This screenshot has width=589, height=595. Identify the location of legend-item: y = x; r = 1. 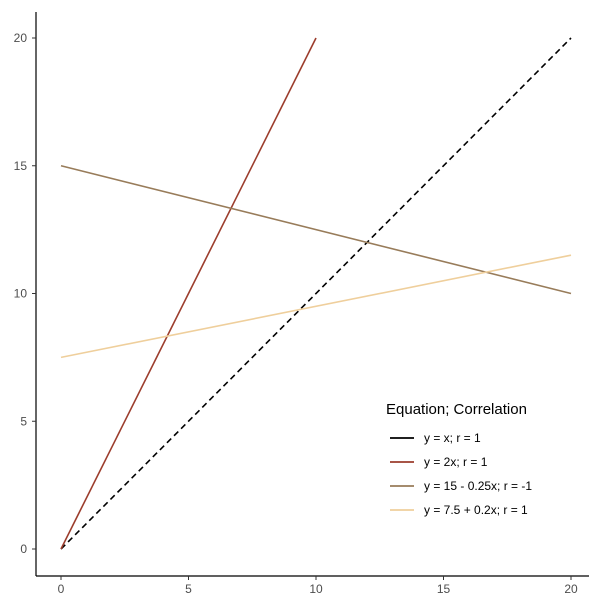
(435, 438).